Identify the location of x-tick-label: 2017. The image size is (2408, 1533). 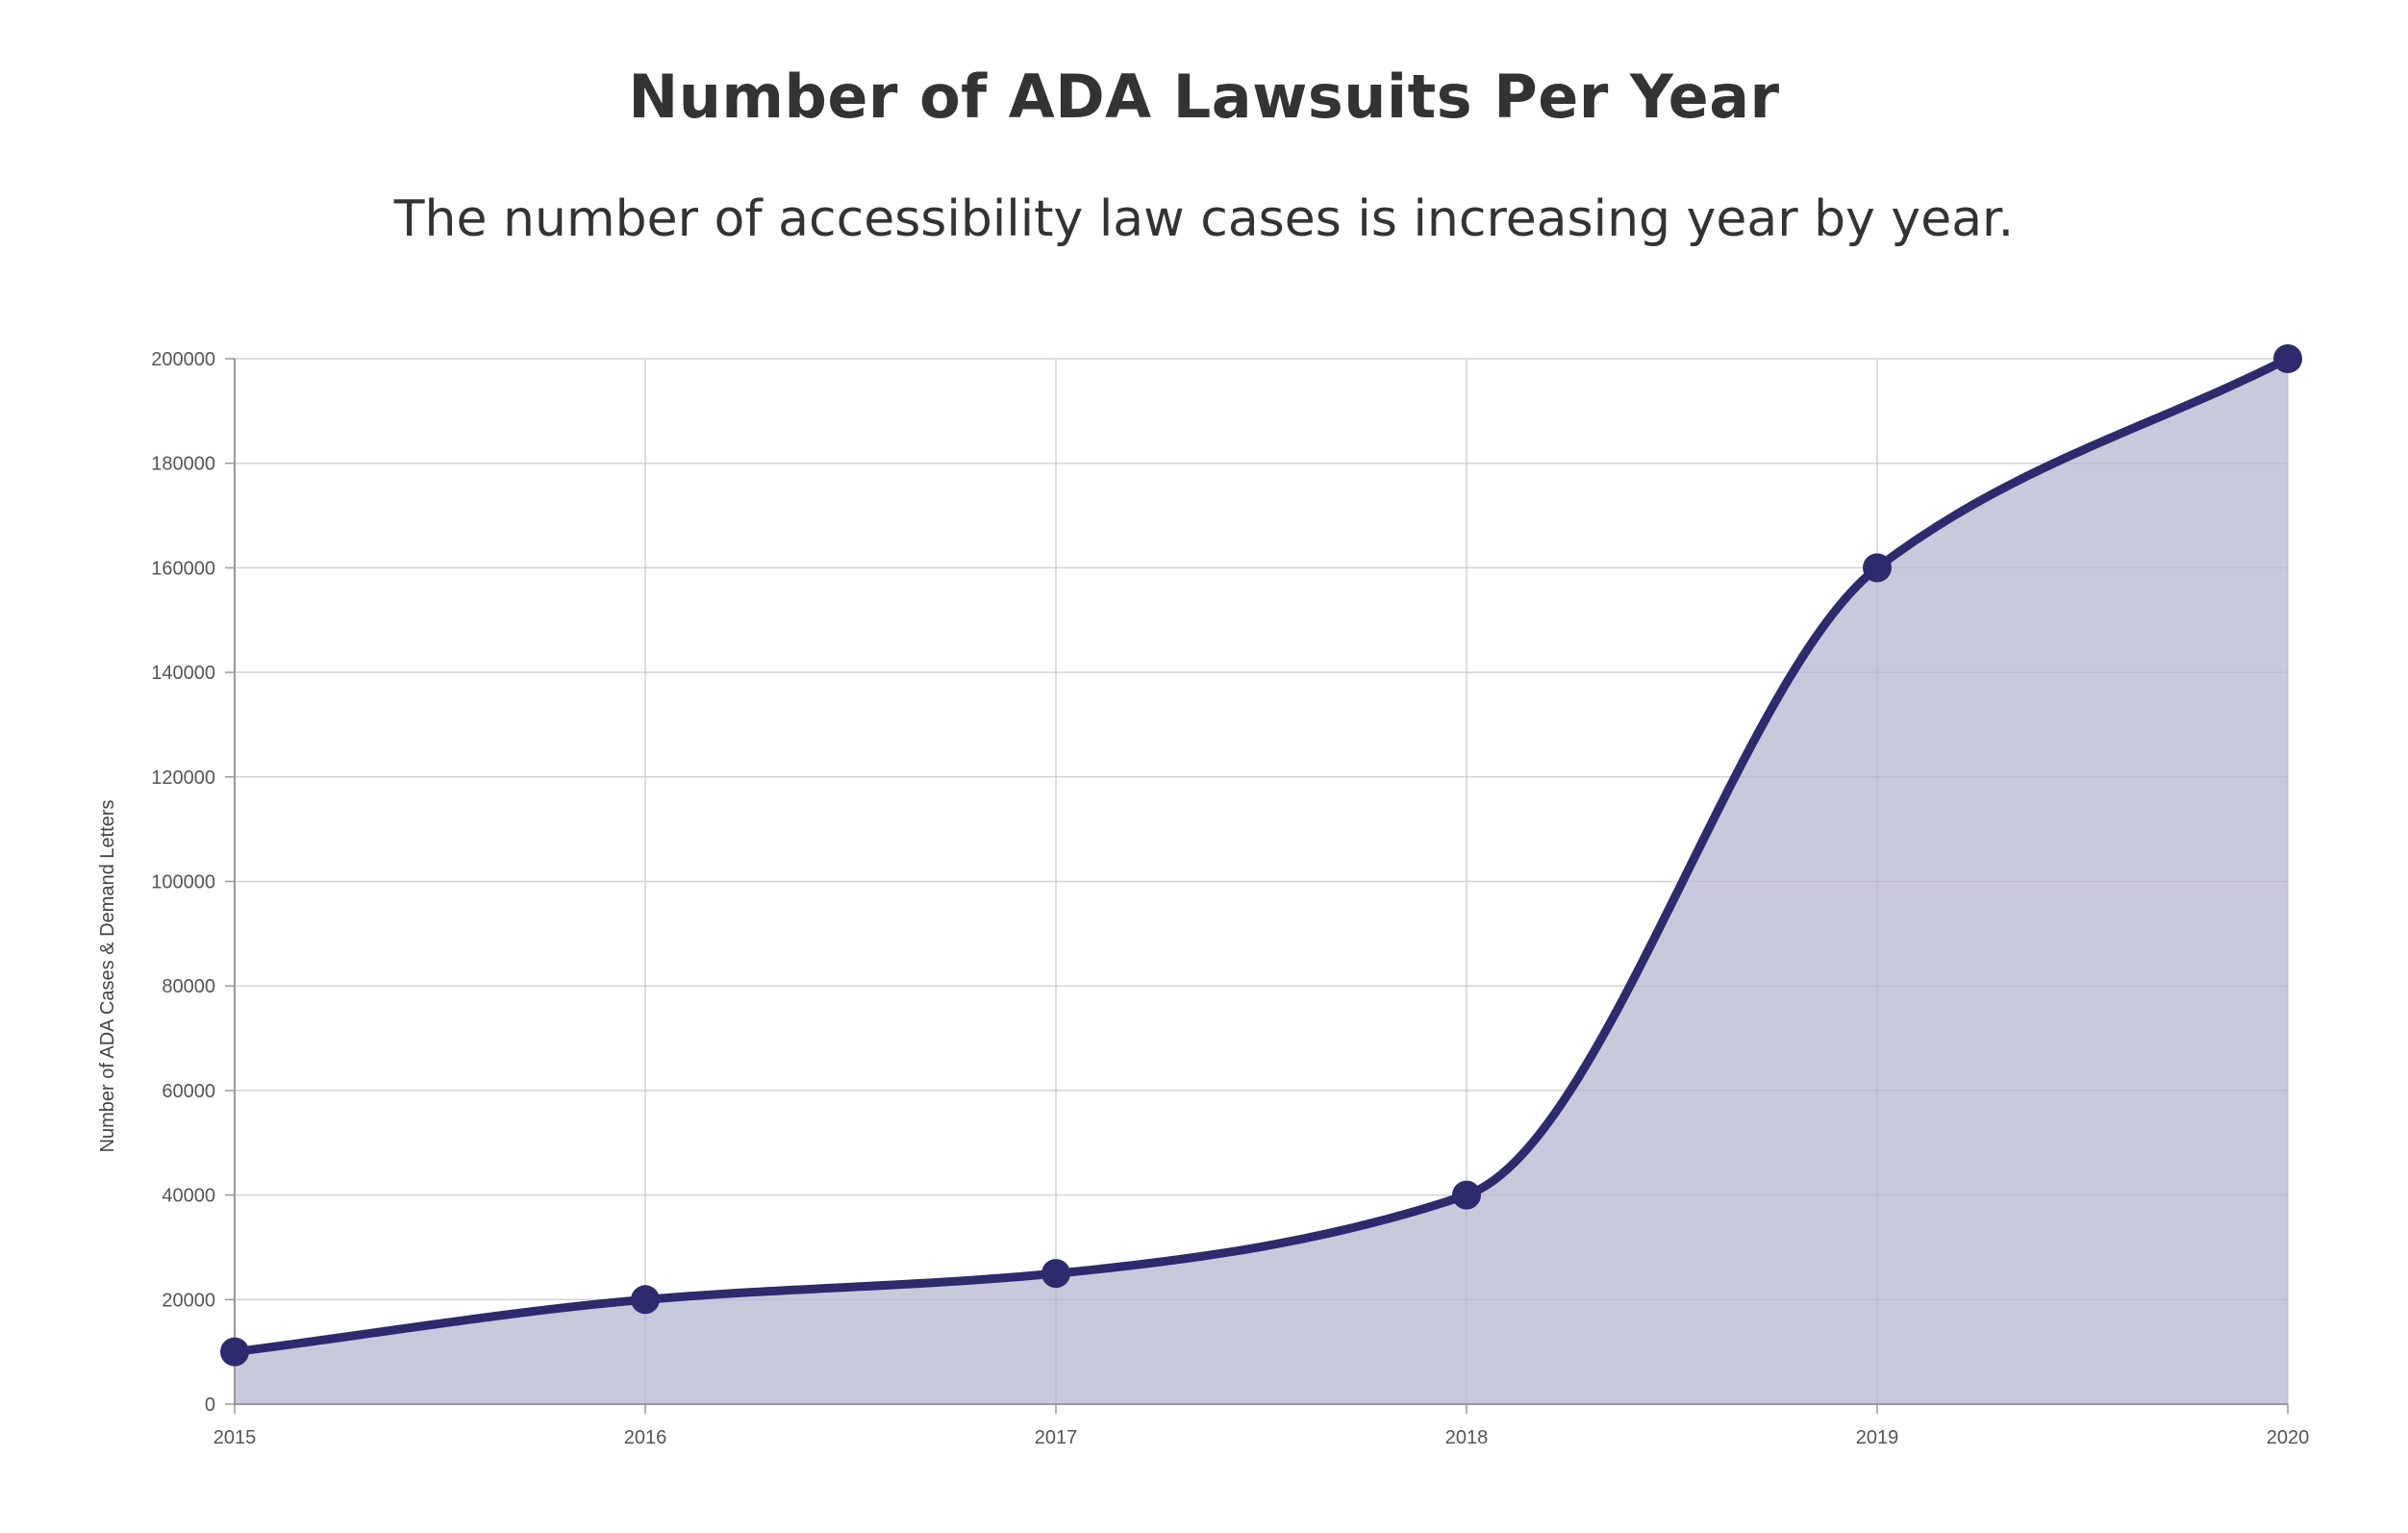
(1056, 1438).